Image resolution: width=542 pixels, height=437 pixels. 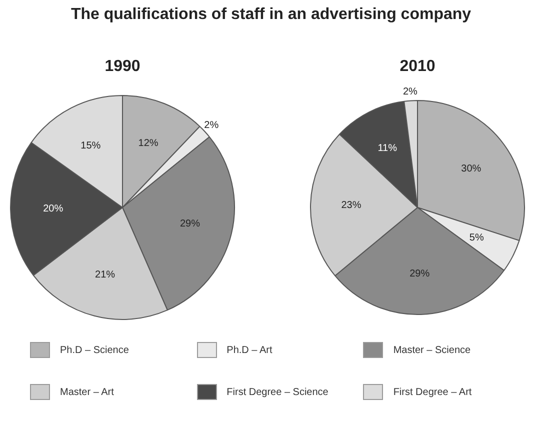 I want to click on data-label: 30%, so click(x=471, y=168).